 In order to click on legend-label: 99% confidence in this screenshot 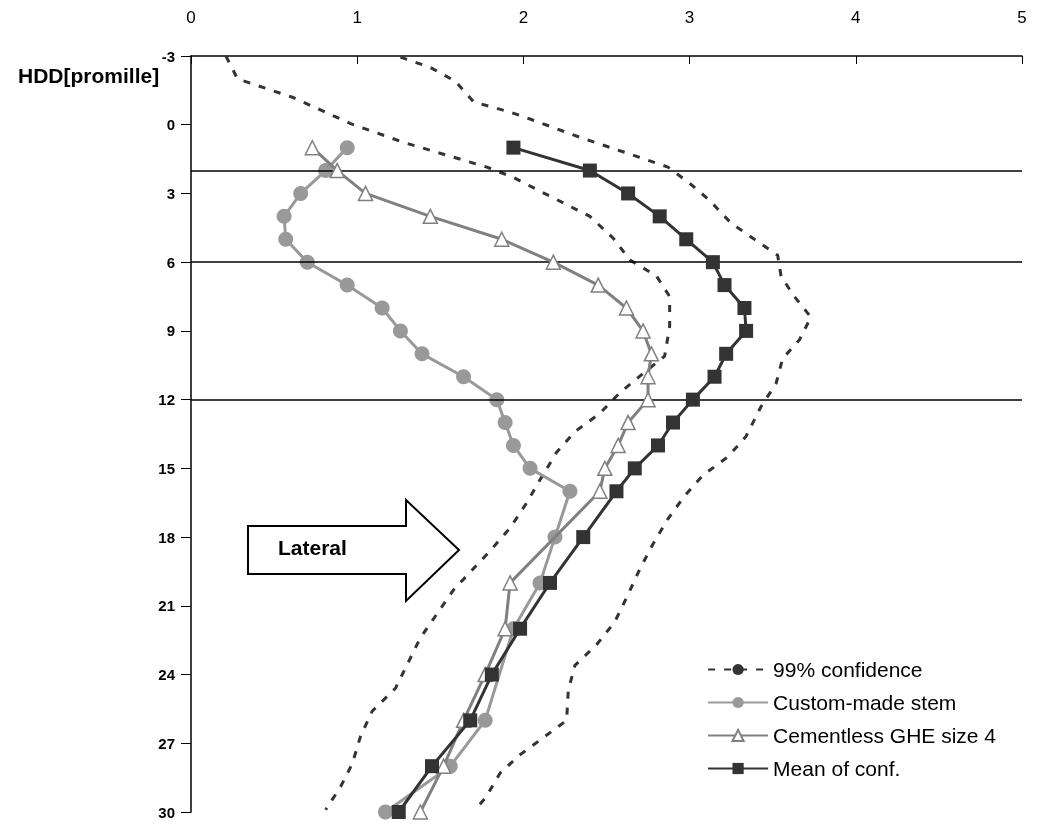, I will do `click(848, 669)`.